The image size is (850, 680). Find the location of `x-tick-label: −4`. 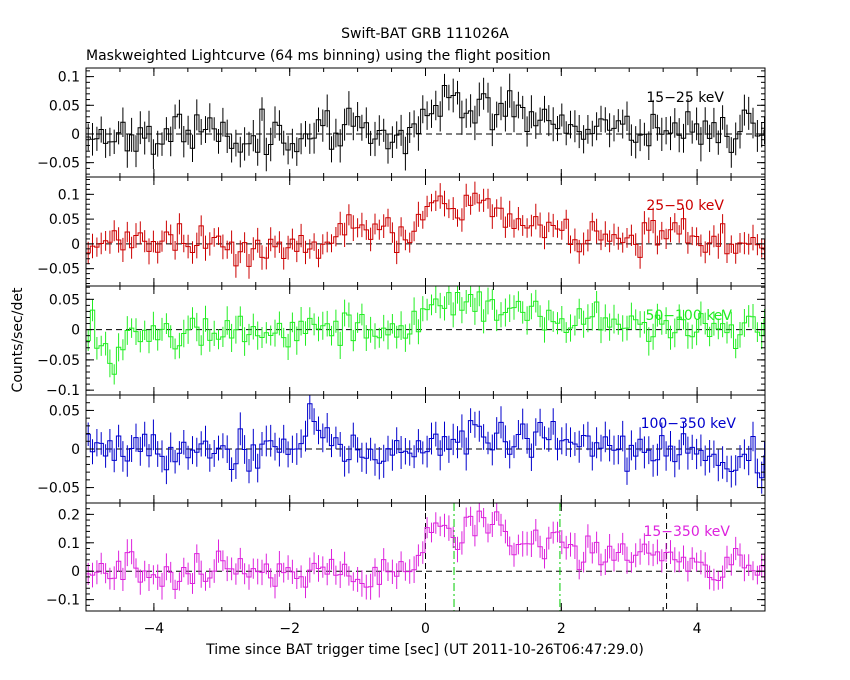

x-tick-label: −4 is located at coordinates (154, 629).